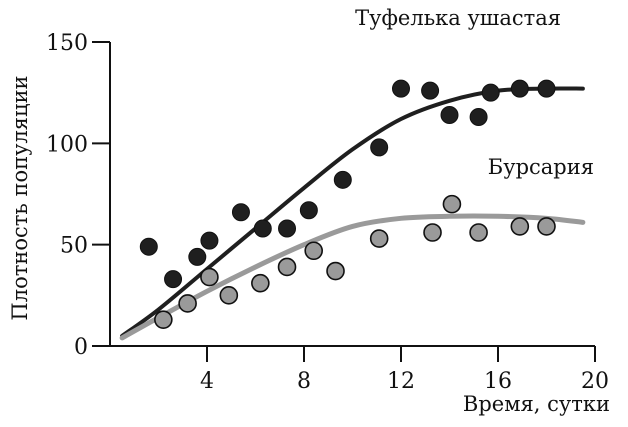 The height and width of the screenshot is (427, 628). What do you see at coordinates (498, 381) in the screenshot?
I see `x-tick-label: 16` at bounding box center [498, 381].